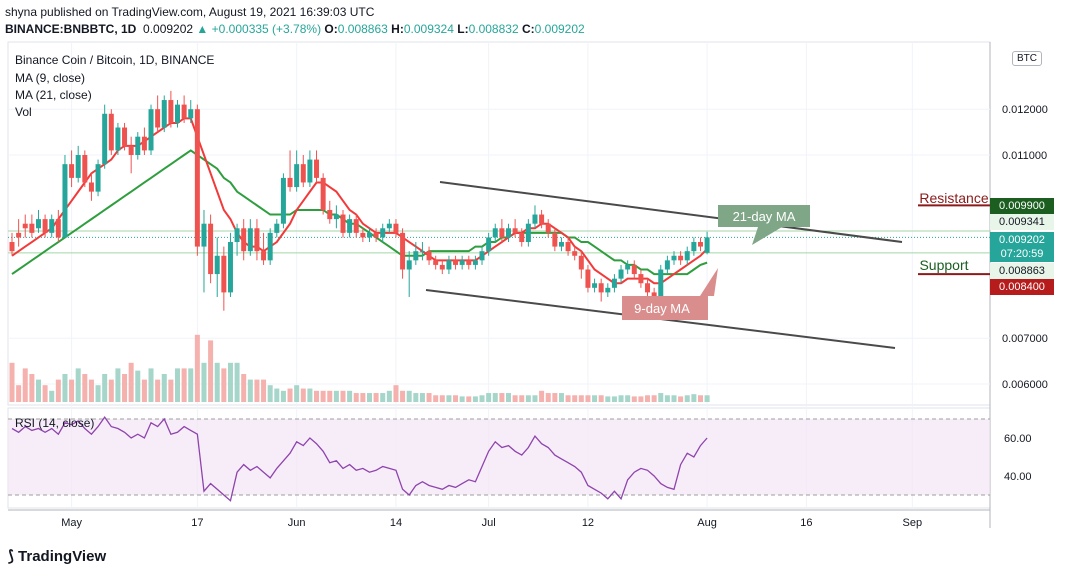 The width and height of the screenshot is (1065, 573). I want to click on rsi-band, so click(499, 457).